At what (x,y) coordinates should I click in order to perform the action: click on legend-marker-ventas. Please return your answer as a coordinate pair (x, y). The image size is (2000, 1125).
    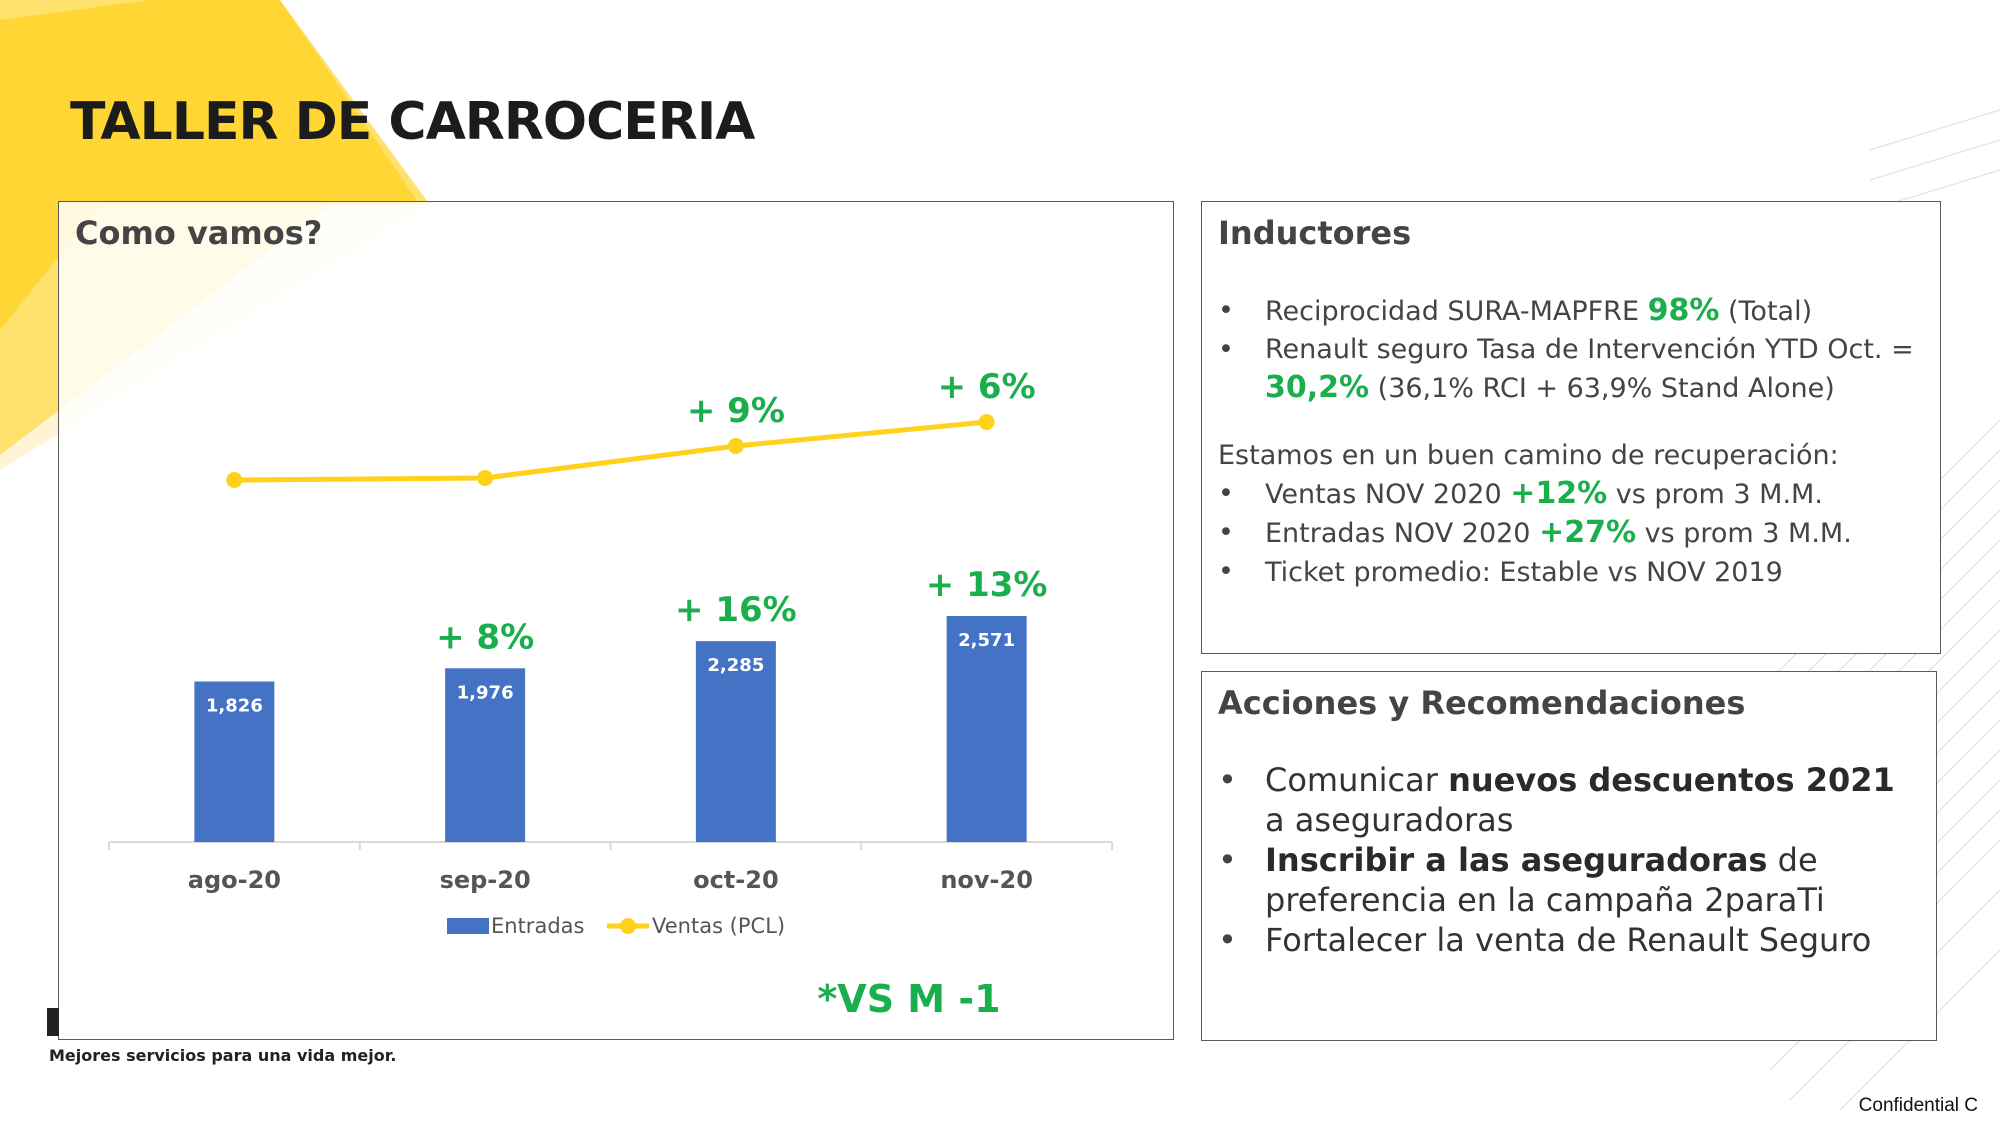
    Looking at the image, I should click on (628, 926).